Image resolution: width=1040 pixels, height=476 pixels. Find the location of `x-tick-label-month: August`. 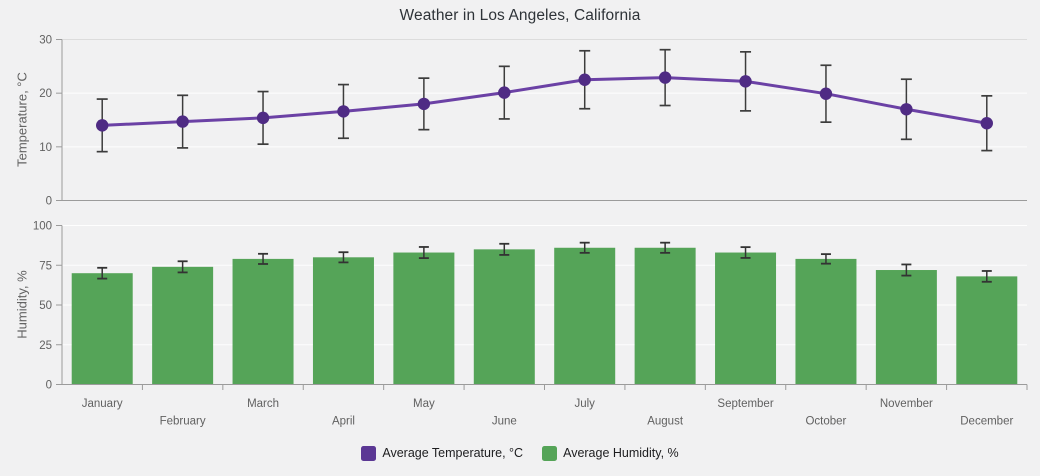

x-tick-label-month: August is located at coordinates (665, 422).